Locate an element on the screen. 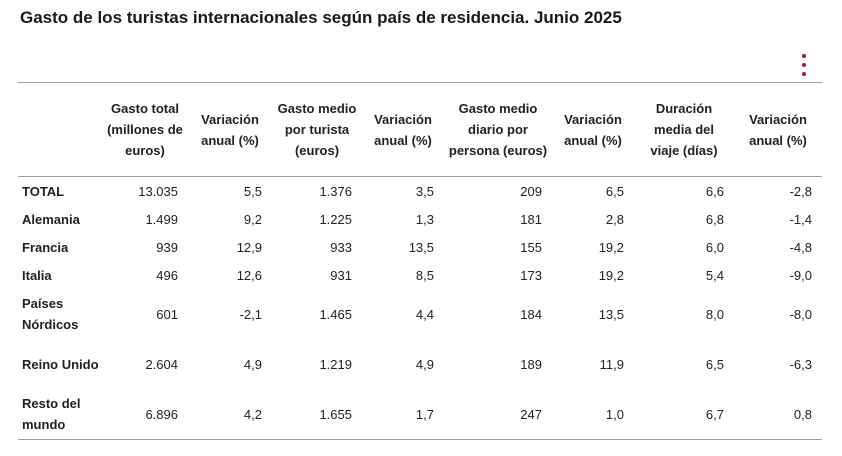  table-cell: 6,6 is located at coordinates (714, 191).